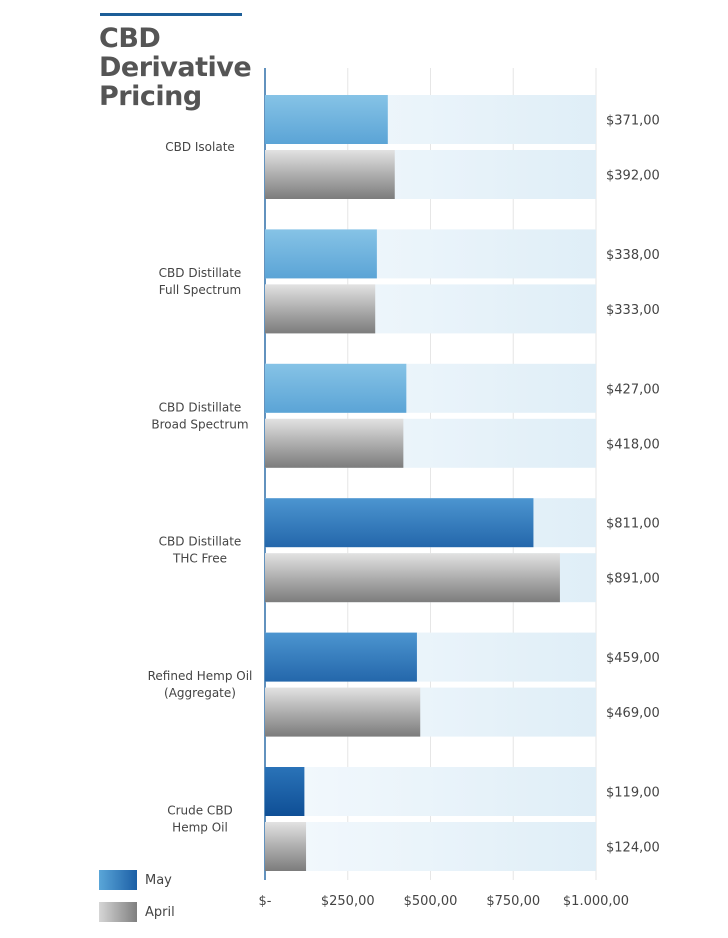 This screenshot has height=938, width=728. What do you see at coordinates (199, 415) in the screenshot?
I see `category-label: CBD Distillate Broad Spectrum` at bounding box center [199, 415].